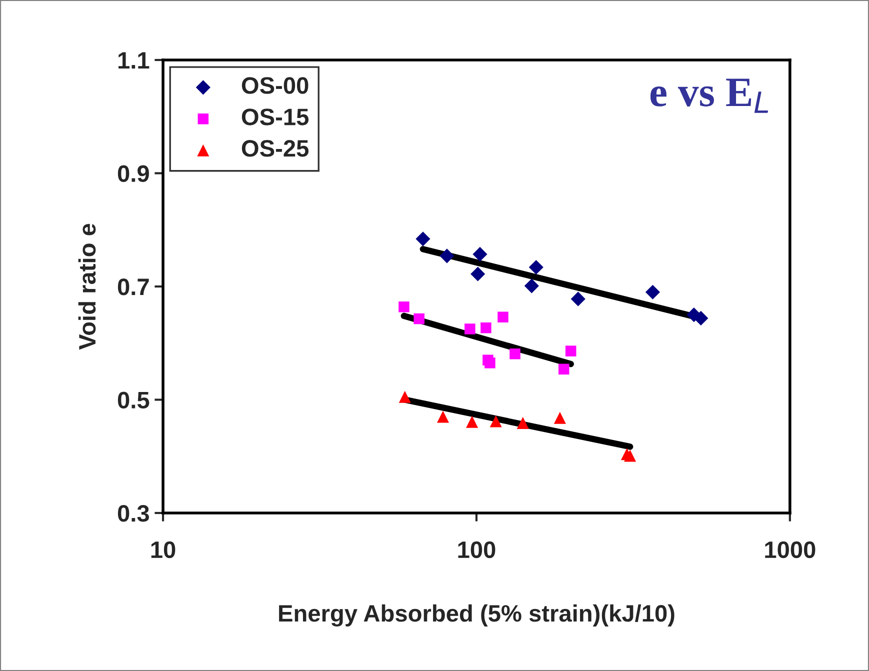 The width and height of the screenshot is (869, 671). I want to click on x-axis-title: Energy Absorbed (5% strain)(kJ/10), so click(476, 615).